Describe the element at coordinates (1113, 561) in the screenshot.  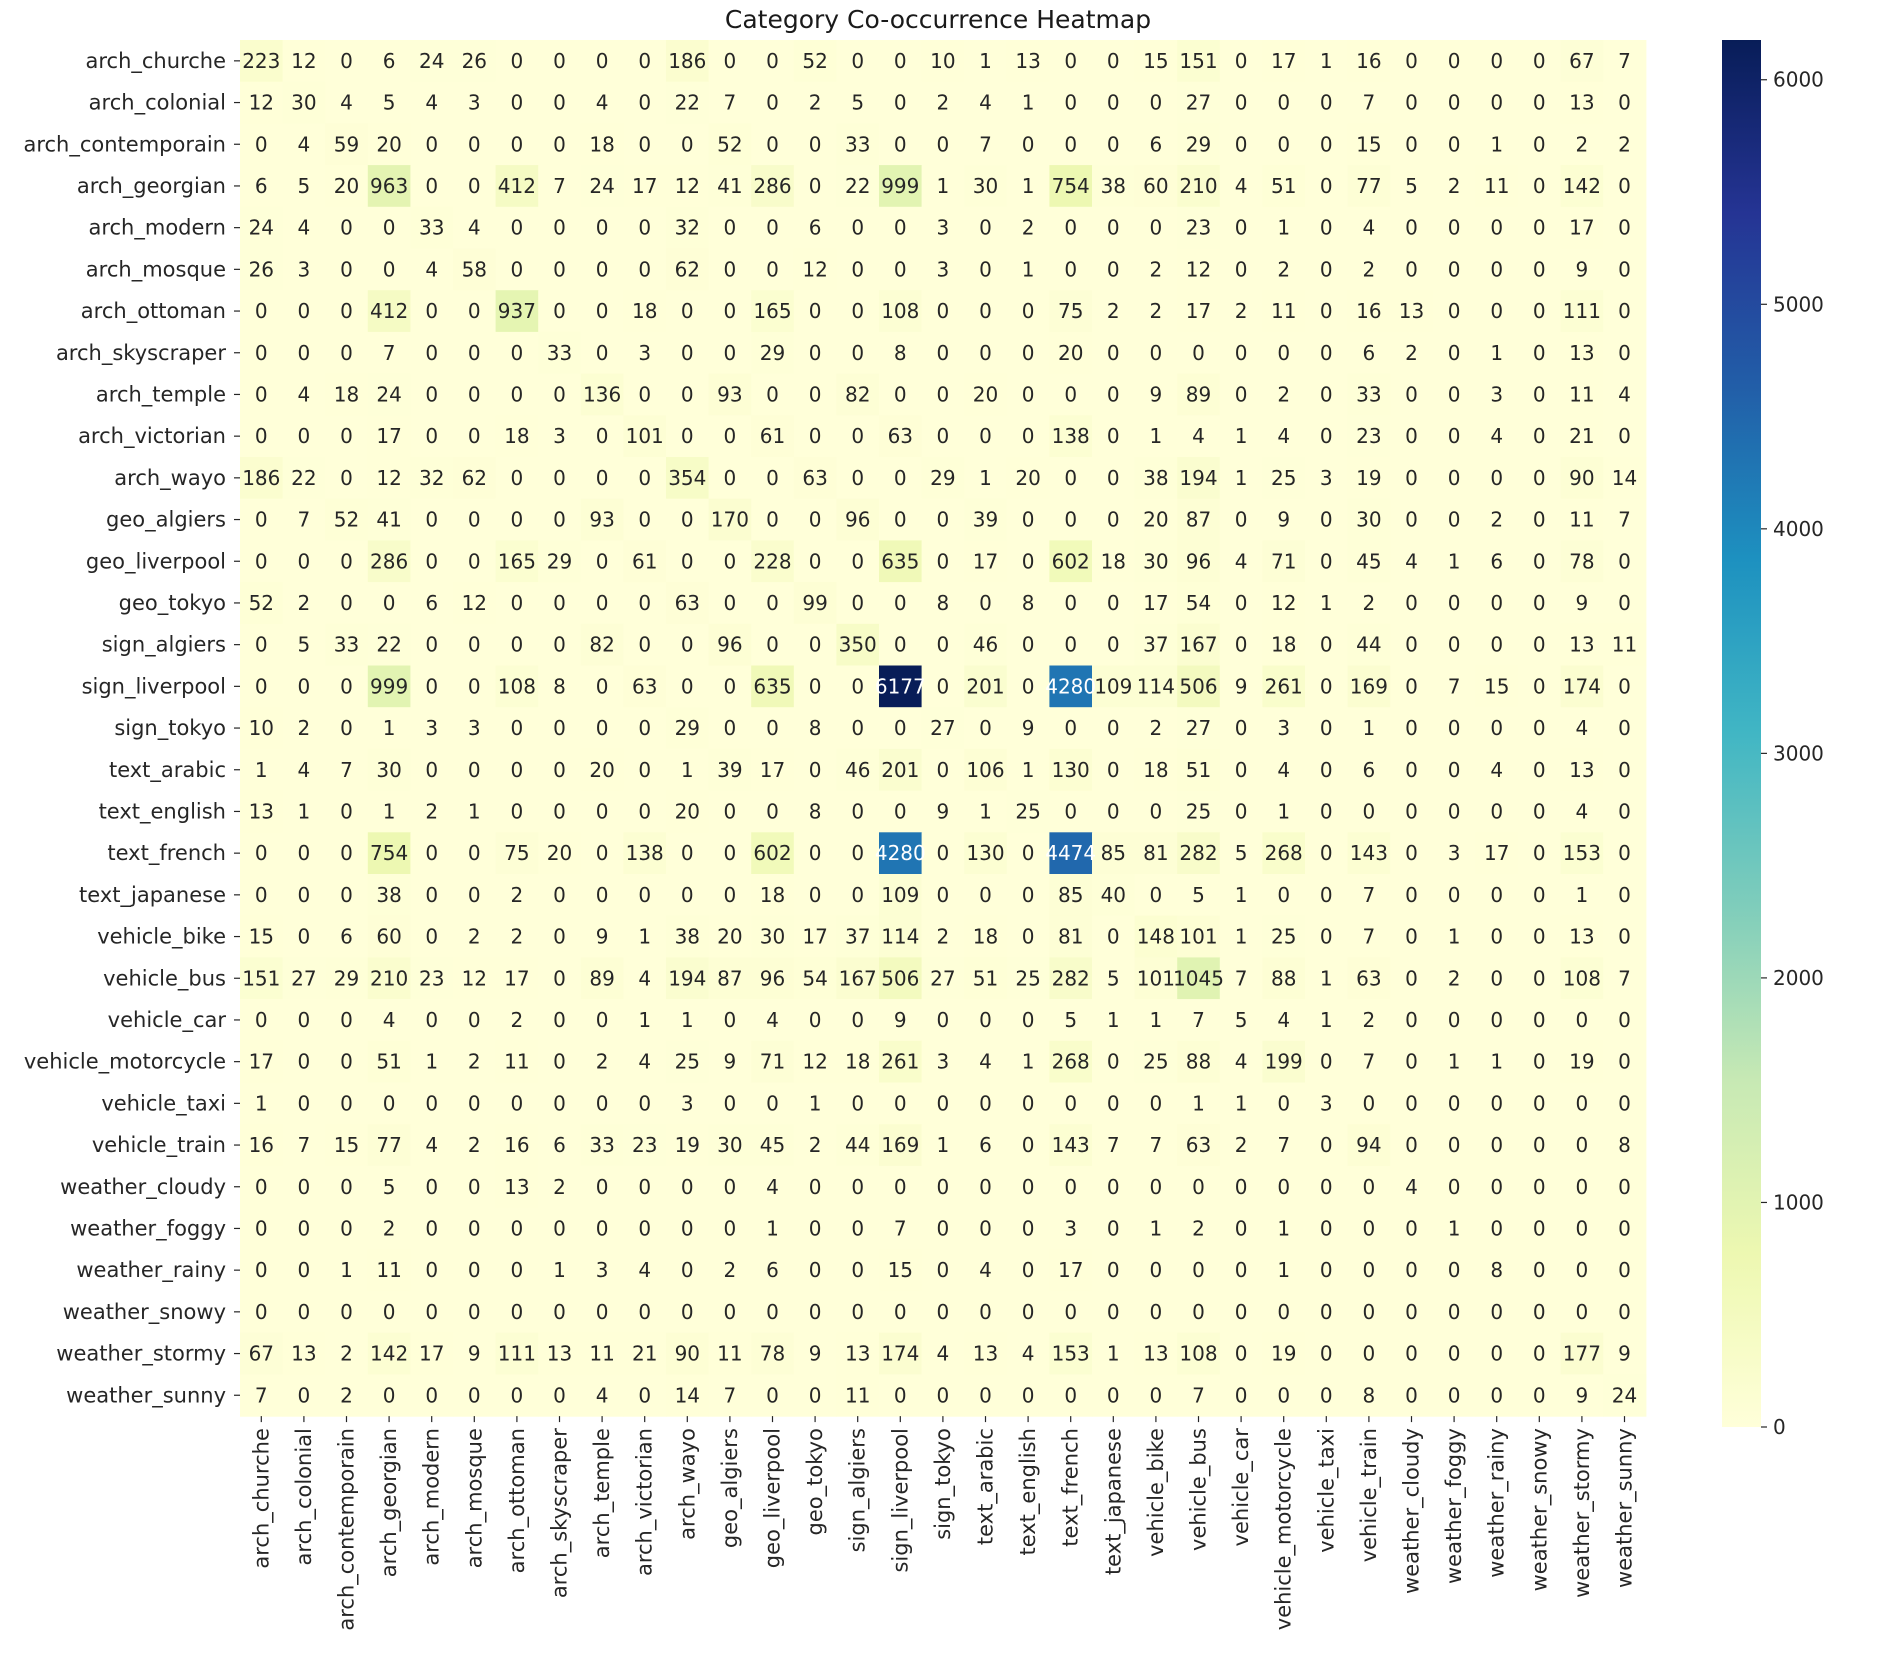
I see `cell-value-label: 18` at that location.